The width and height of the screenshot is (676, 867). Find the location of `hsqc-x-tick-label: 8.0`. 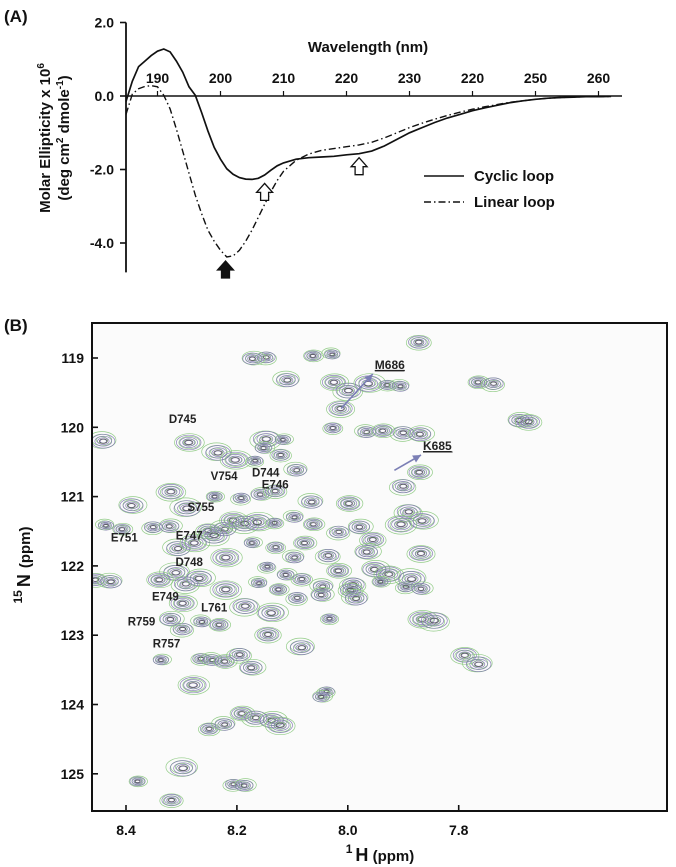

hsqc-x-tick-label: 8.0 is located at coordinates (348, 830).